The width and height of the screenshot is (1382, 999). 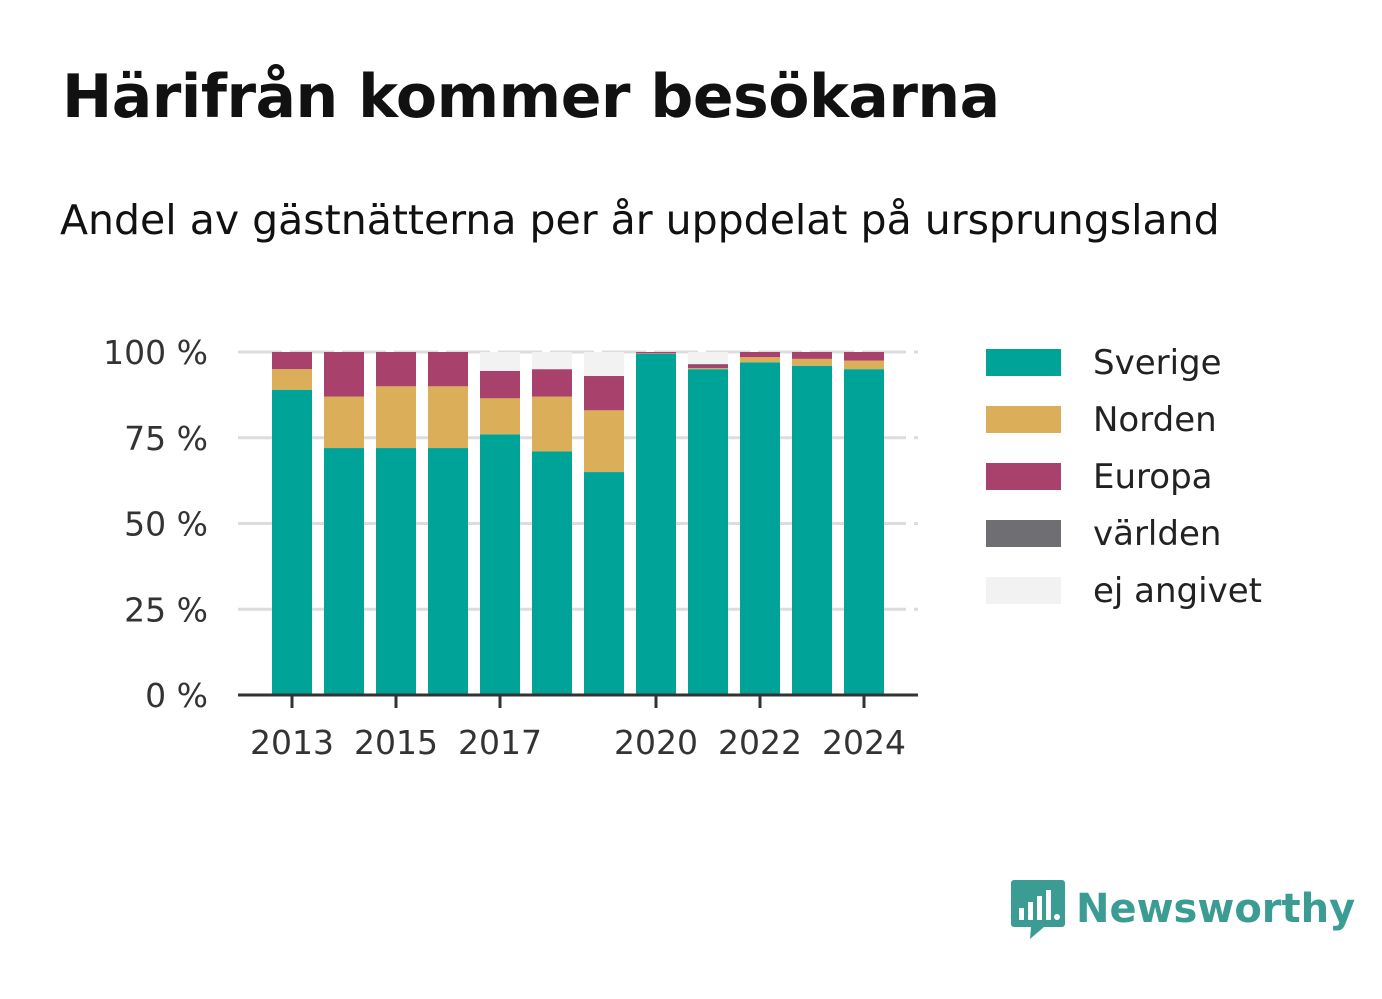 I want to click on bar-chart-speech-bubble-icon, so click(x=1038, y=909).